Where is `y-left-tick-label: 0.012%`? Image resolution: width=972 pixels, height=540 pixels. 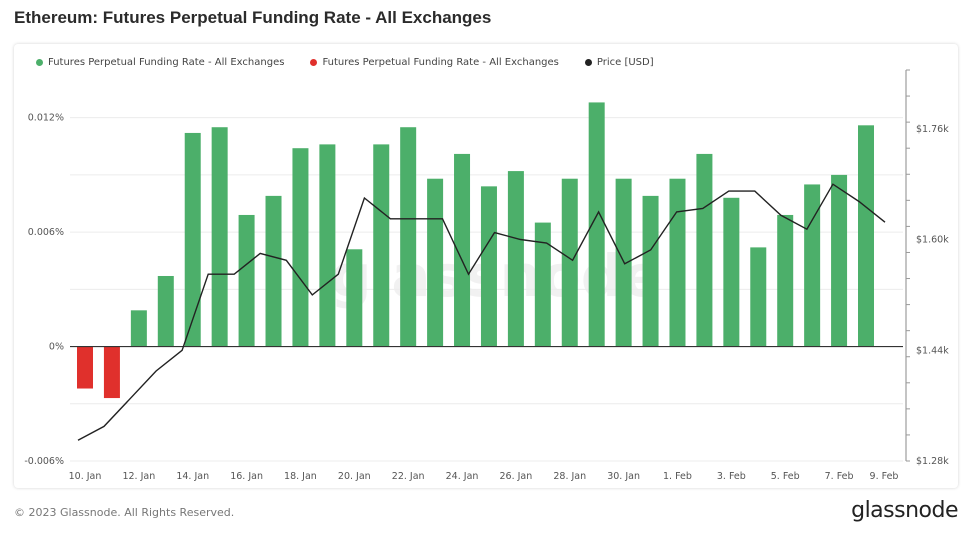
y-left-tick-label: 0.012% is located at coordinates (46, 118).